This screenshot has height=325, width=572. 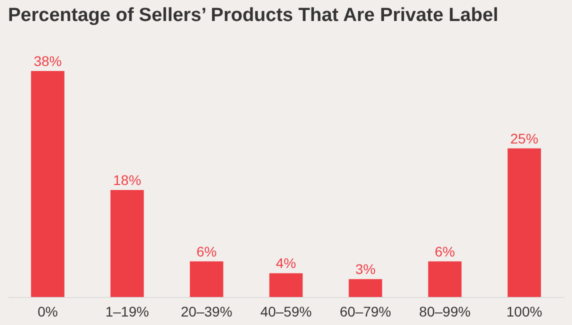 I want to click on data-label: 4%, so click(x=286, y=263).